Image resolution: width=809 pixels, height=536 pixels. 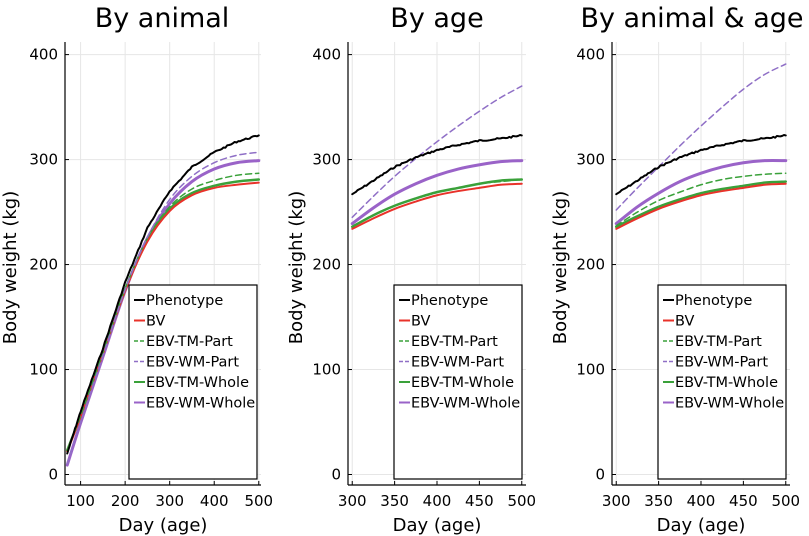 What do you see at coordinates (691, 18) in the screenshot?
I see `chart-title: By animal & age` at bounding box center [691, 18].